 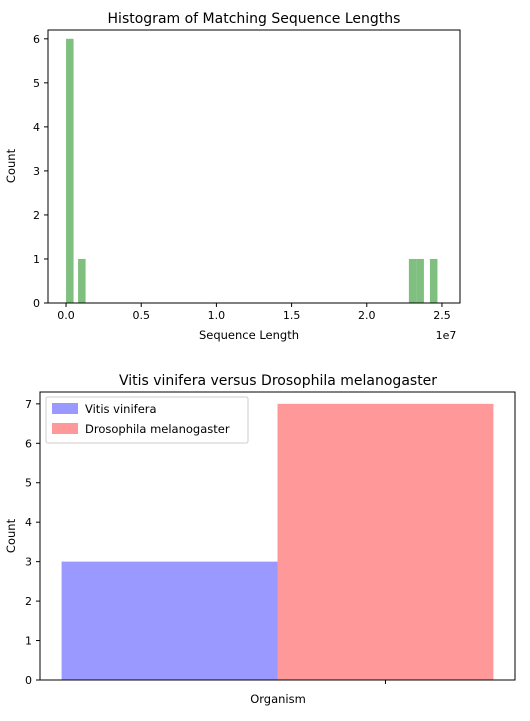 I want to click on legend: Vitis vinifera Drosophila melanogaster, so click(x=147, y=420).